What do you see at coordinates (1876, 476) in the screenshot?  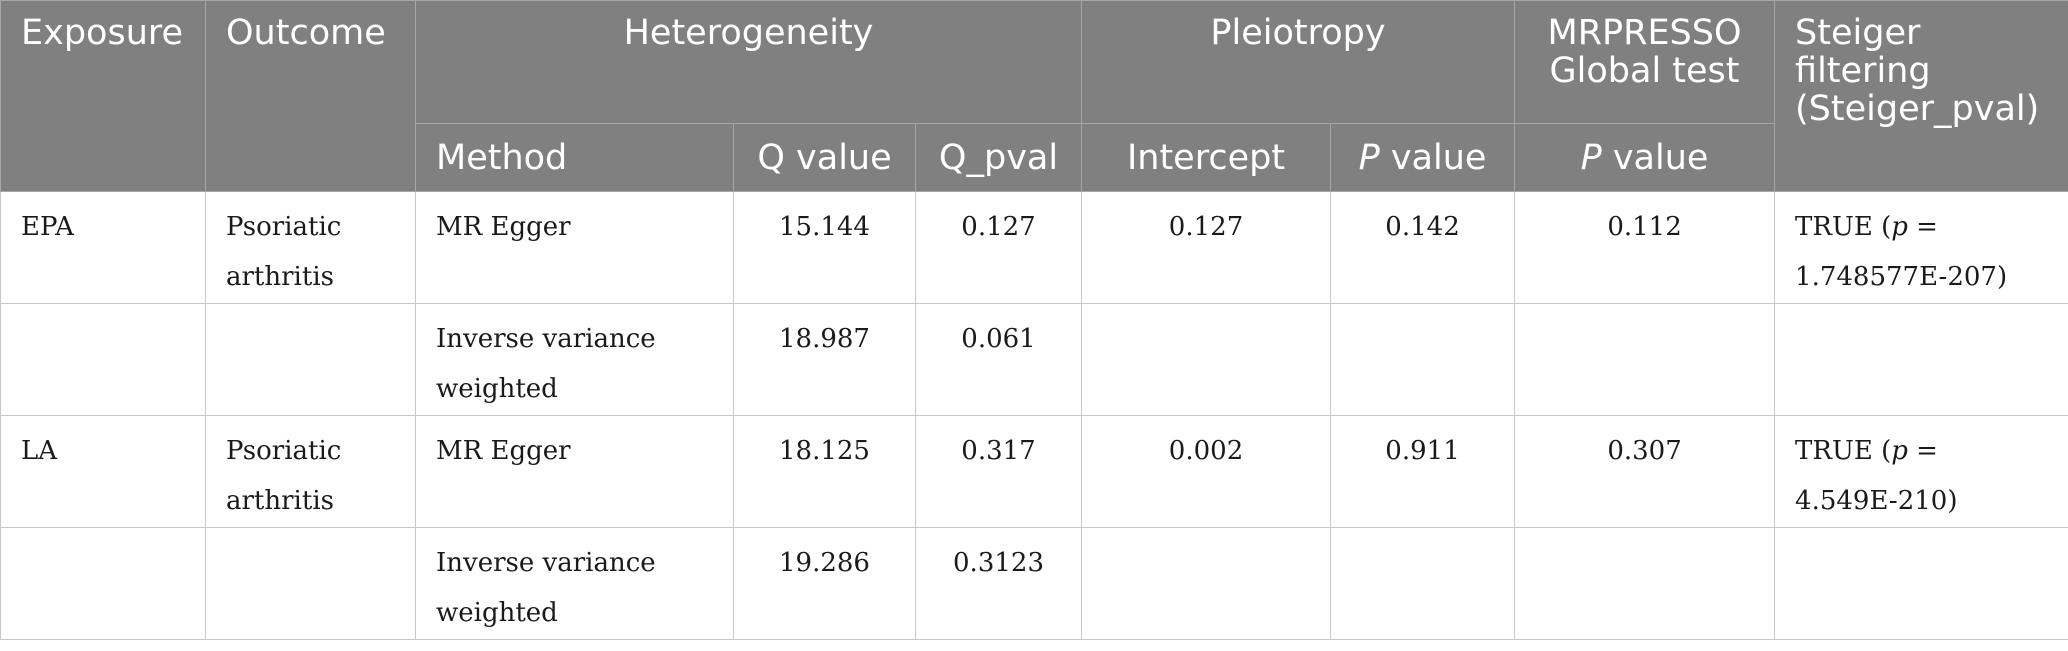 I see `steiger-value: = 4.549E-210)` at bounding box center [1876, 476].